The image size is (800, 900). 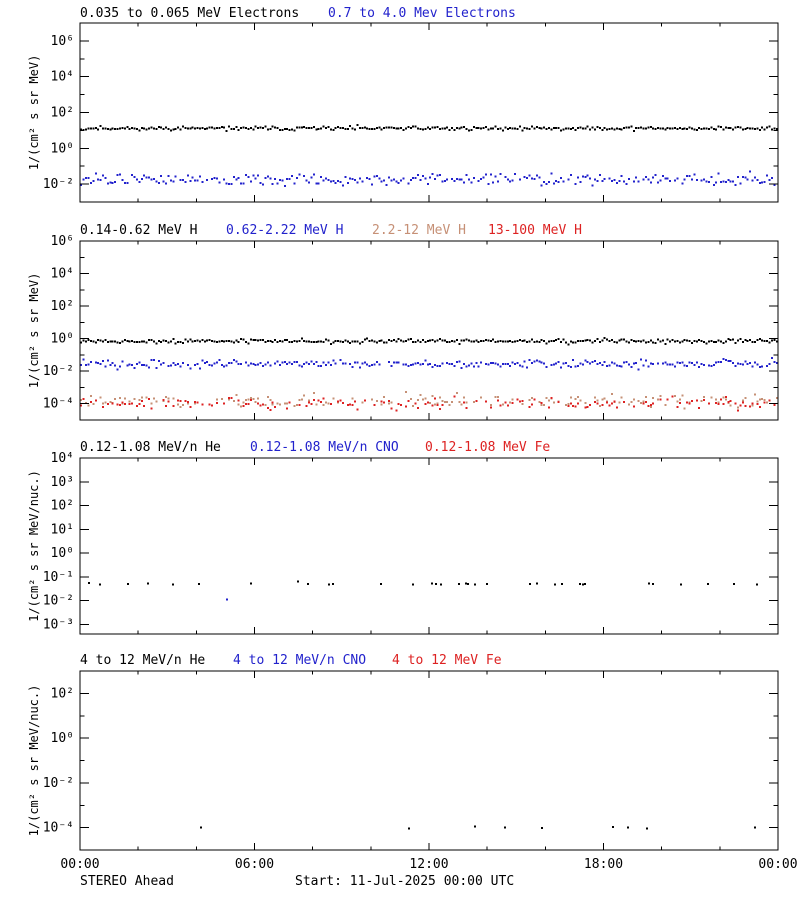 What do you see at coordinates (62, 482) in the screenshot?
I see `y-tick-label: 10³` at bounding box center [62, 482].